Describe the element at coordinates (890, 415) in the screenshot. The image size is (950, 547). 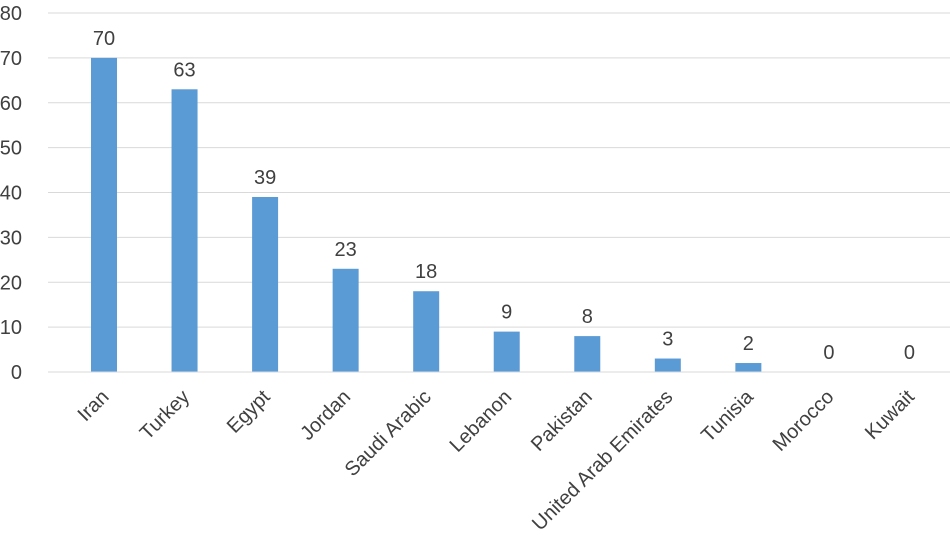
I see `category-label: Kuwait` at that location.